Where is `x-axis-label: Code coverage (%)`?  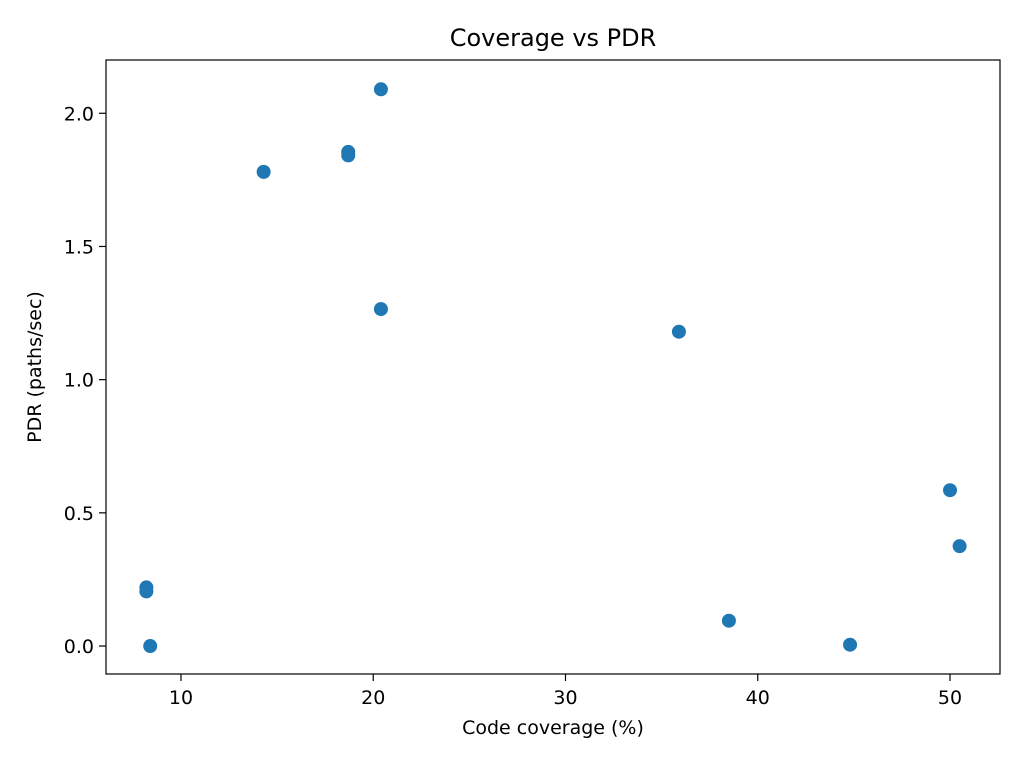
x-axis-label: Code coverage (%) is located at coordinates (553, 728).